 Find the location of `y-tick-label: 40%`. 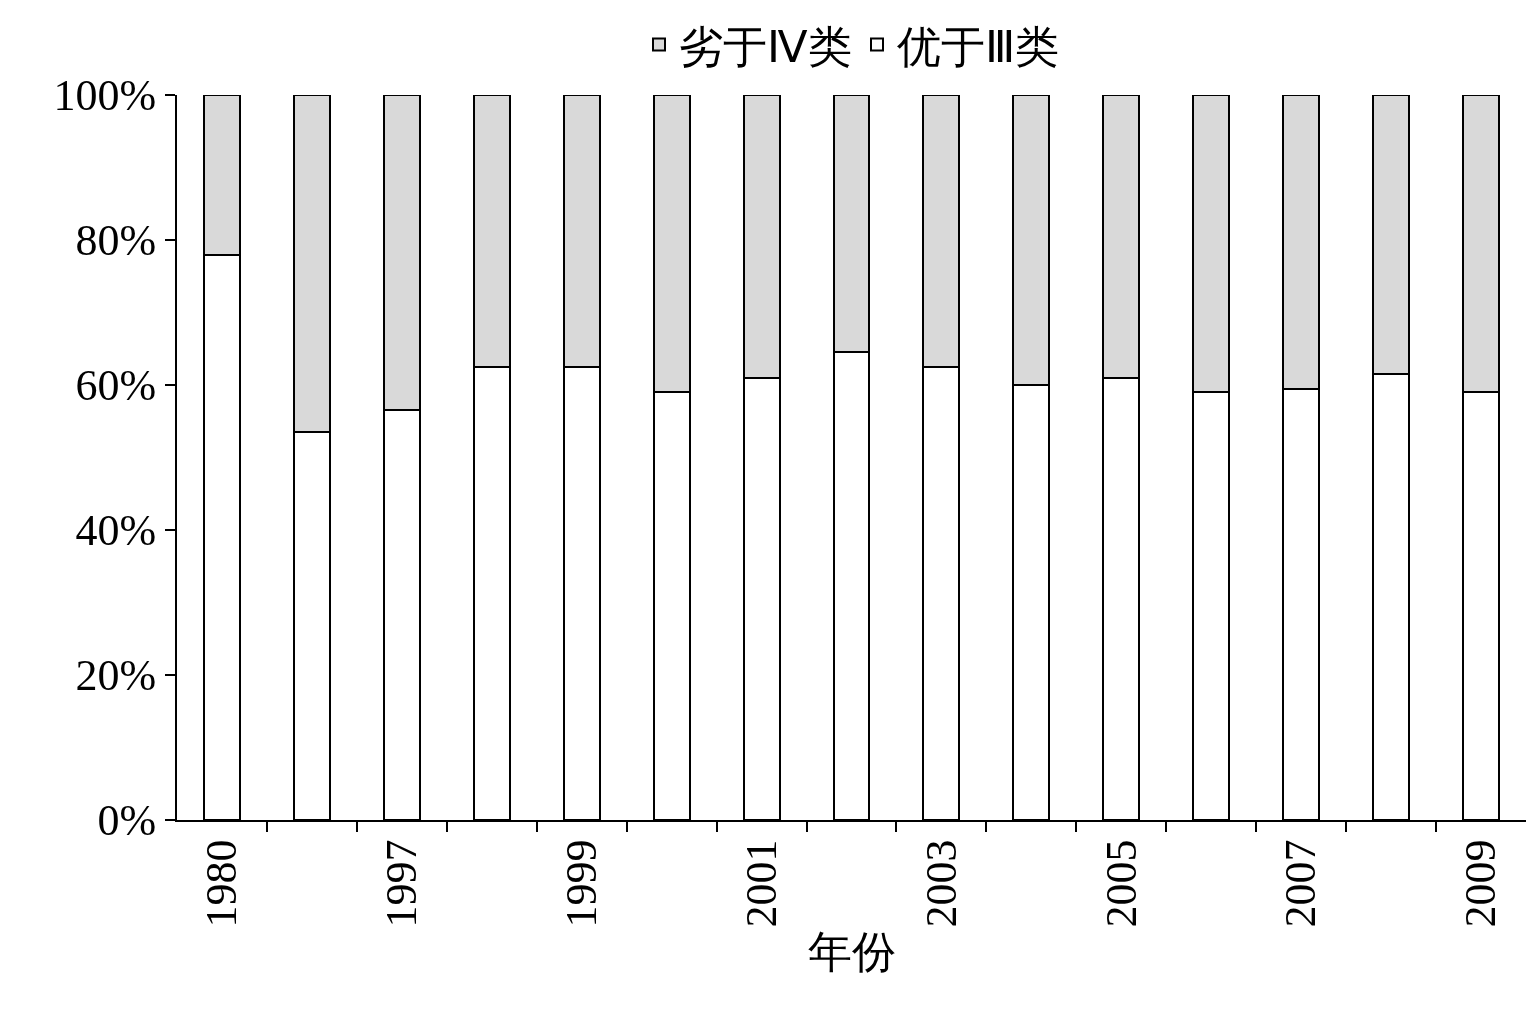

y-tick-label: 40% is located at coordinates (116, 531).